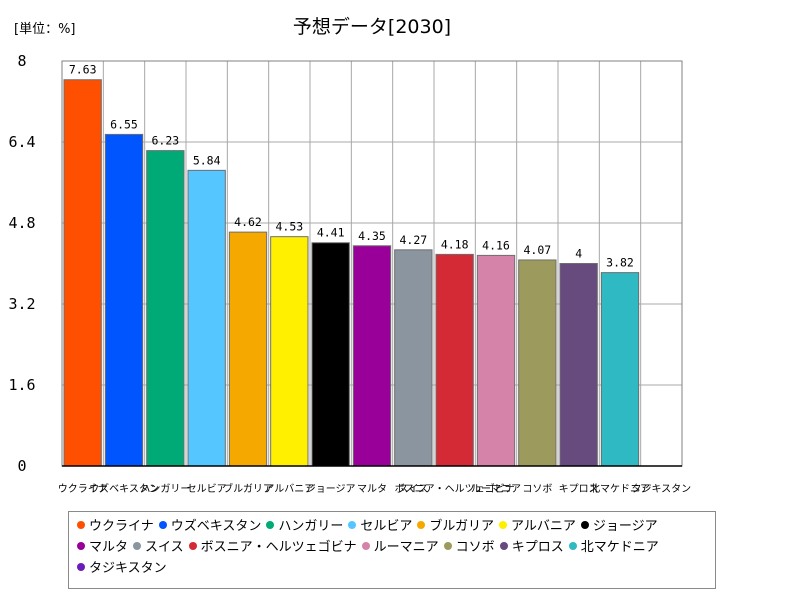  Describe the element at coordinates (496, 489) in the screenshot. I see `x-tick-label: ルーマニア` at that location.